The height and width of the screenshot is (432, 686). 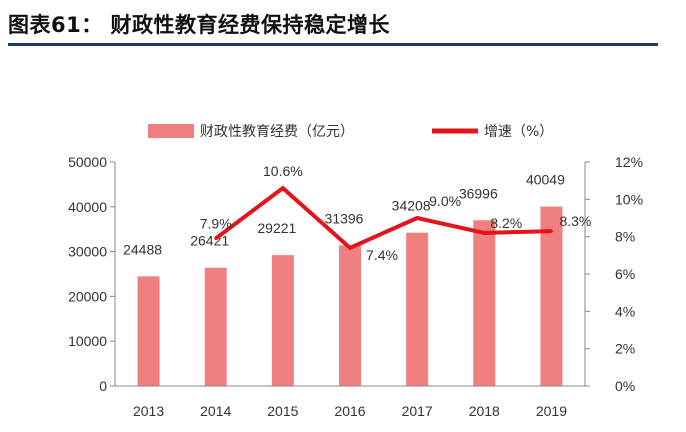 What do you see at coordinates (551, 231) in the screenshot?
I see `growth-point-2019` at bounding box center [551, 231].